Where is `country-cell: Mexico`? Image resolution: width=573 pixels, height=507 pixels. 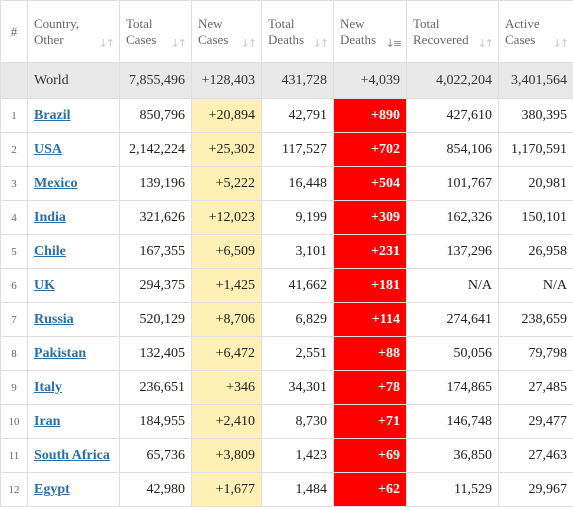 country-cell: Mexico is located at coordinates (74, 184).